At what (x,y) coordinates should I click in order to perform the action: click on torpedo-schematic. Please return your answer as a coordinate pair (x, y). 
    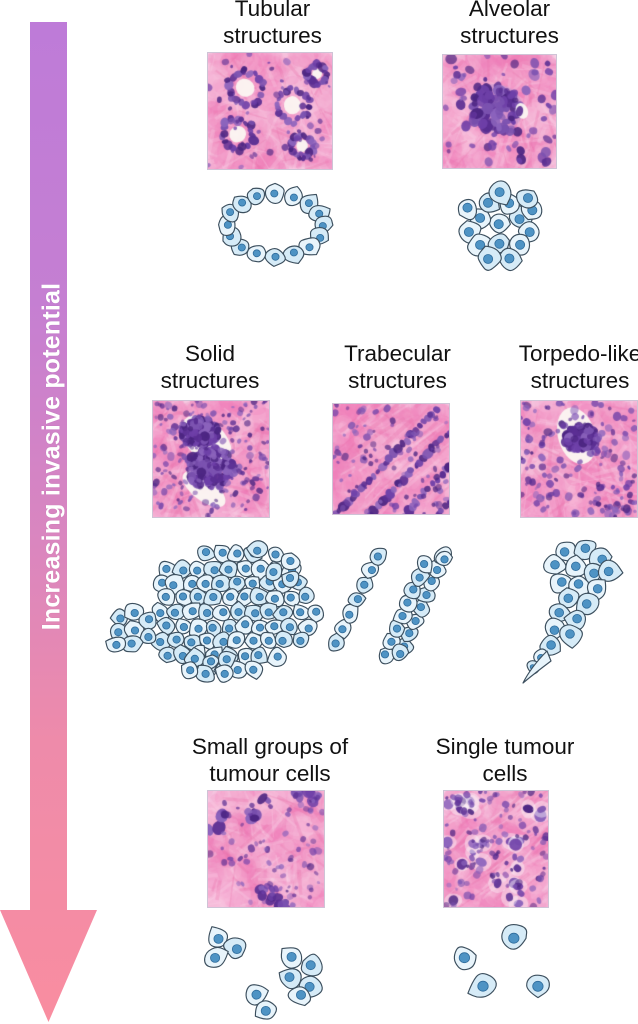
    Looking at the image, I should click on (578, 610).